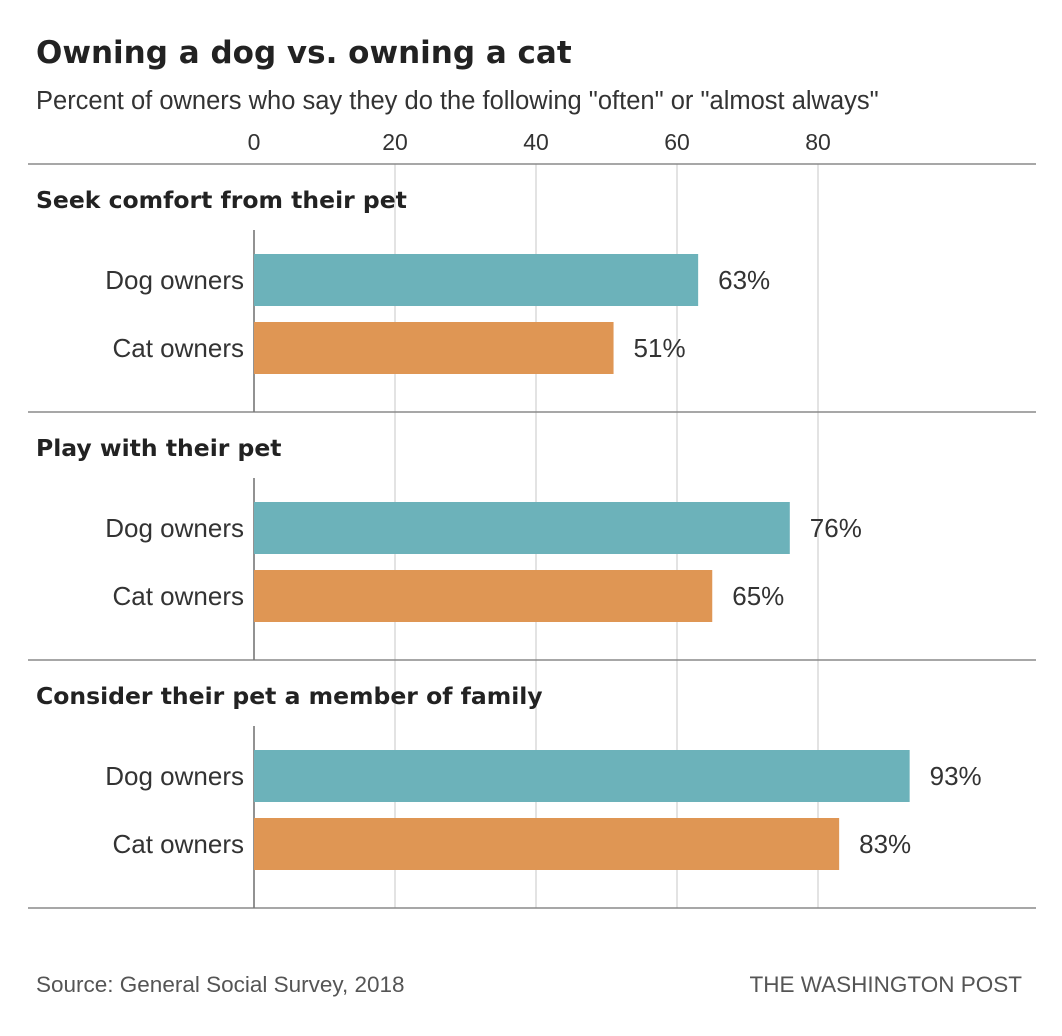 This screenshot has height=1036, width=1062. What do you see at coordinates (289, 696) in the screenshot?
I see `group-heading: Consider their pet a member of family` at bounding box center [289, 696].